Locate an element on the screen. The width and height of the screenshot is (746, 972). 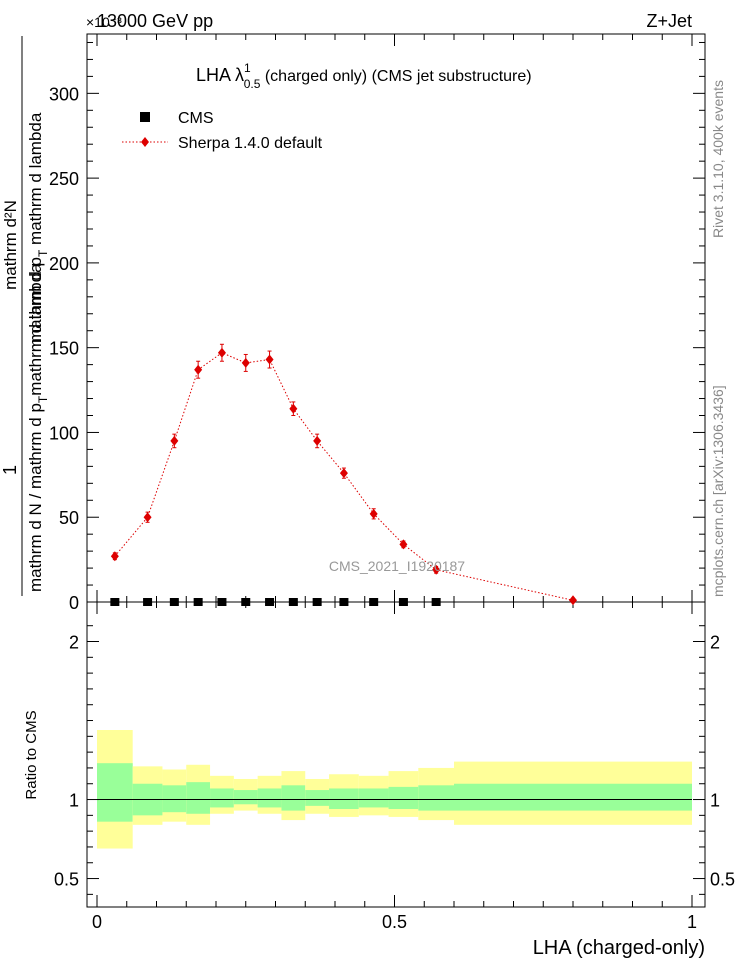
legend-cms-marker is located at coordinates (145, 117).